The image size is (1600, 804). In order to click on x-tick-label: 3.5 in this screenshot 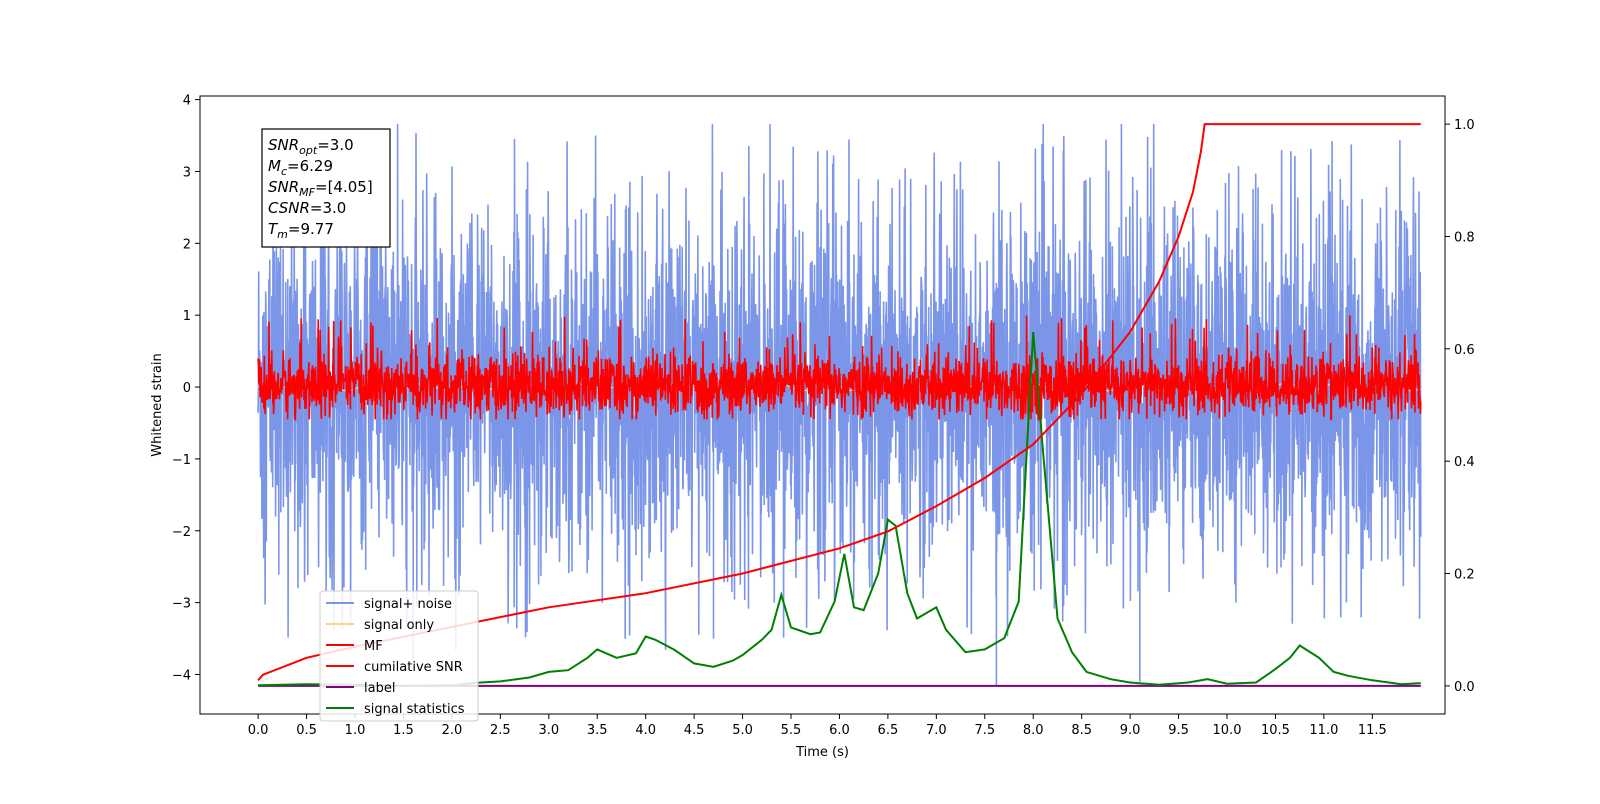, I will do `click(597, 730)`.